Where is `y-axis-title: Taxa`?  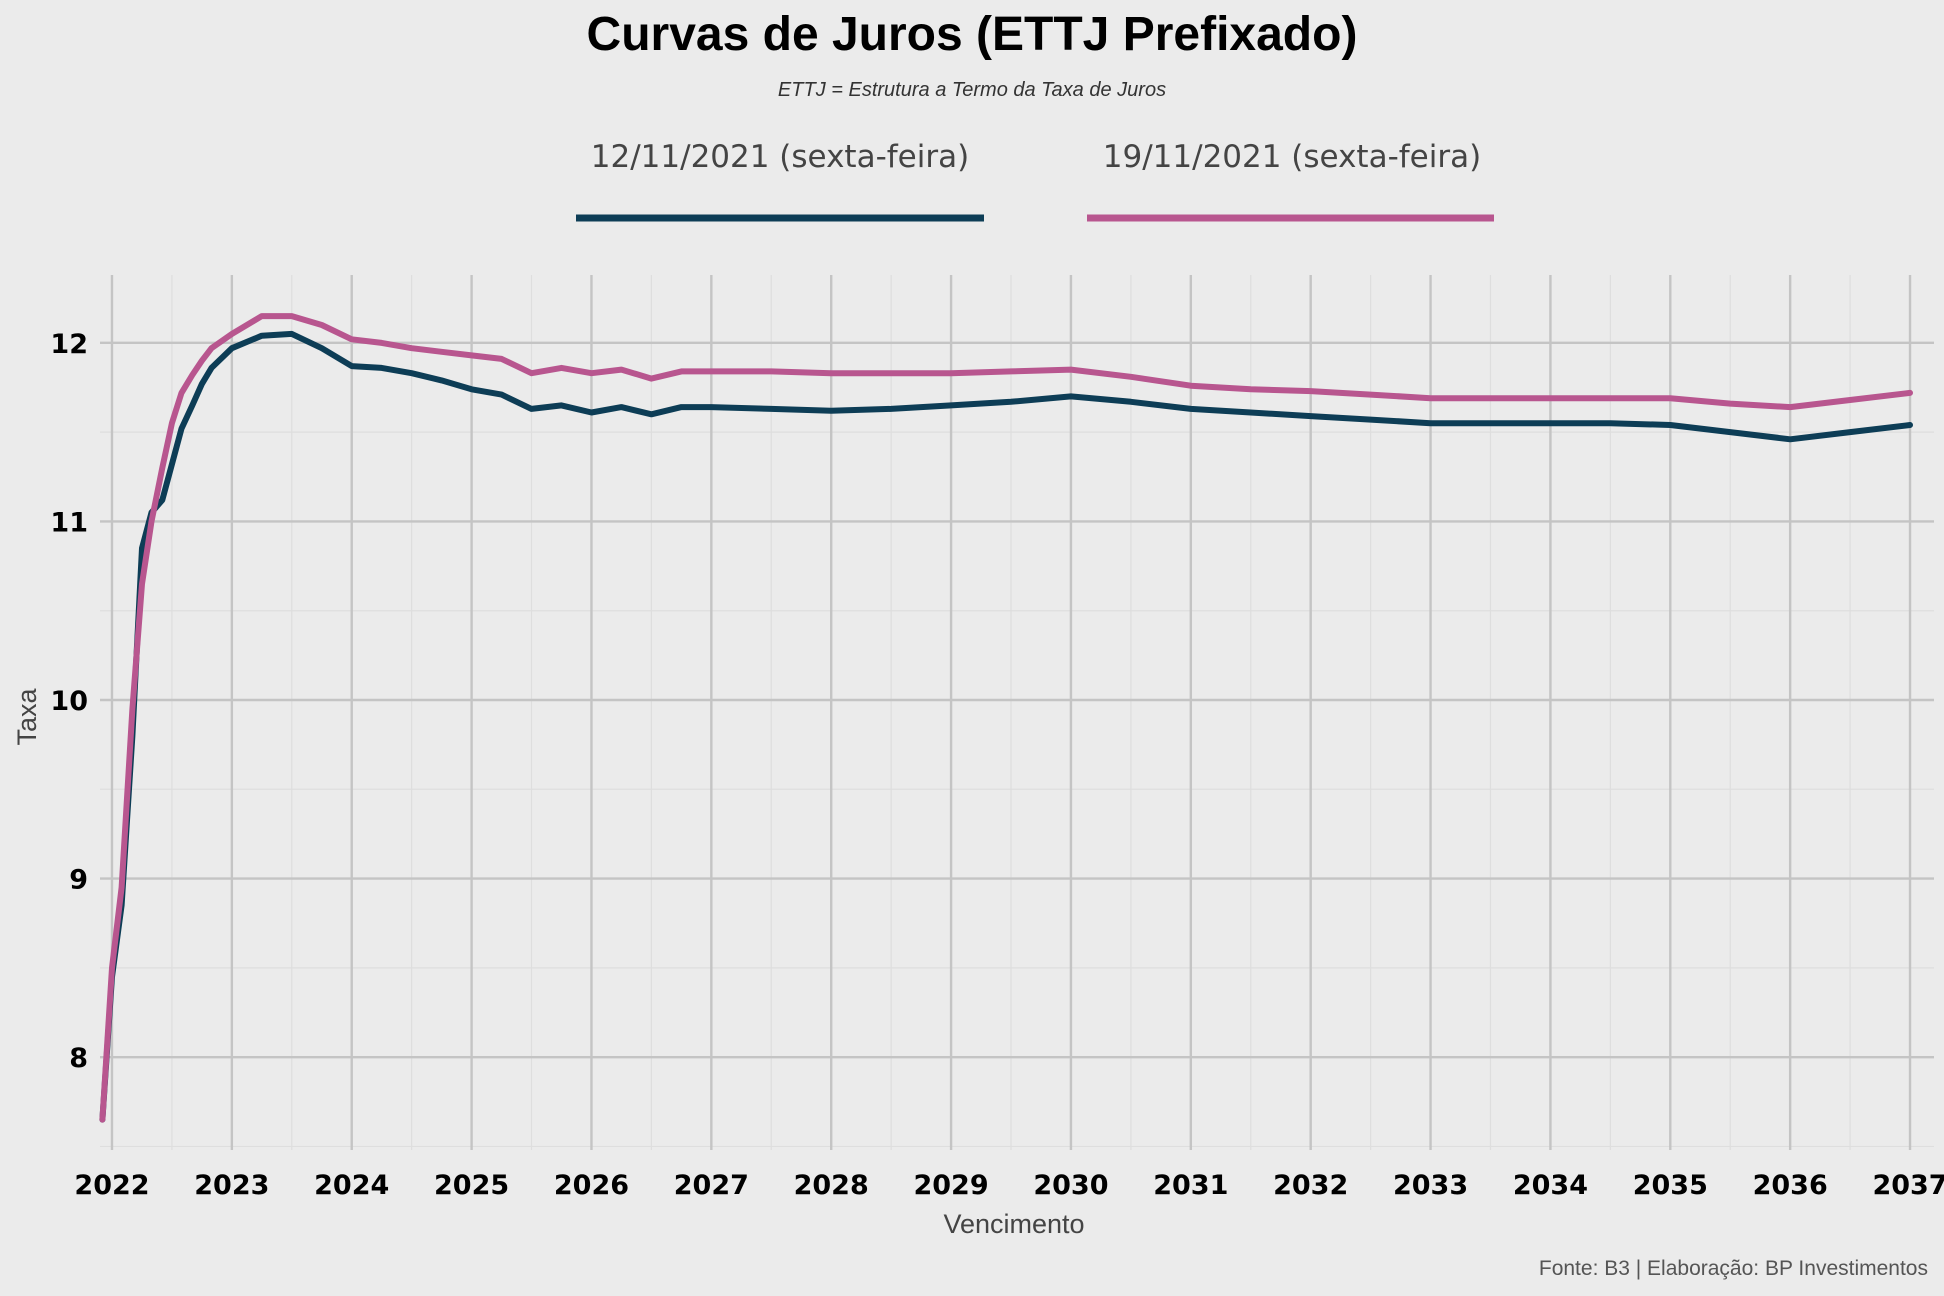
y-axis-title: Taxa is located at coordinates (27, 717).